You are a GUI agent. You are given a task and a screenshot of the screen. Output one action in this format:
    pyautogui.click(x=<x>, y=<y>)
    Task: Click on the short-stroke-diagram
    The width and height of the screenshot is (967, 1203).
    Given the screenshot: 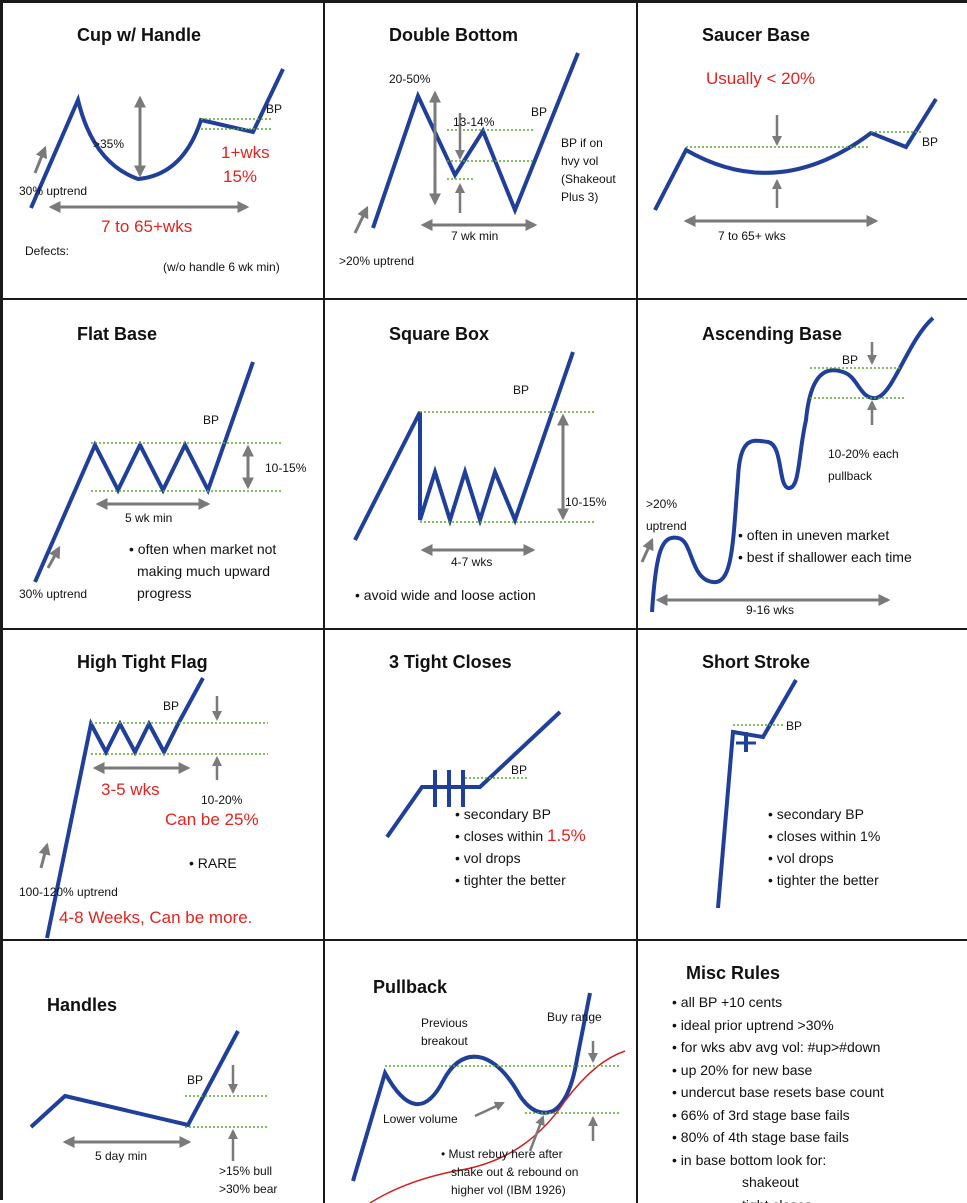 What is the action you would take?
    pyautogui.click(x=802, y=785)
    